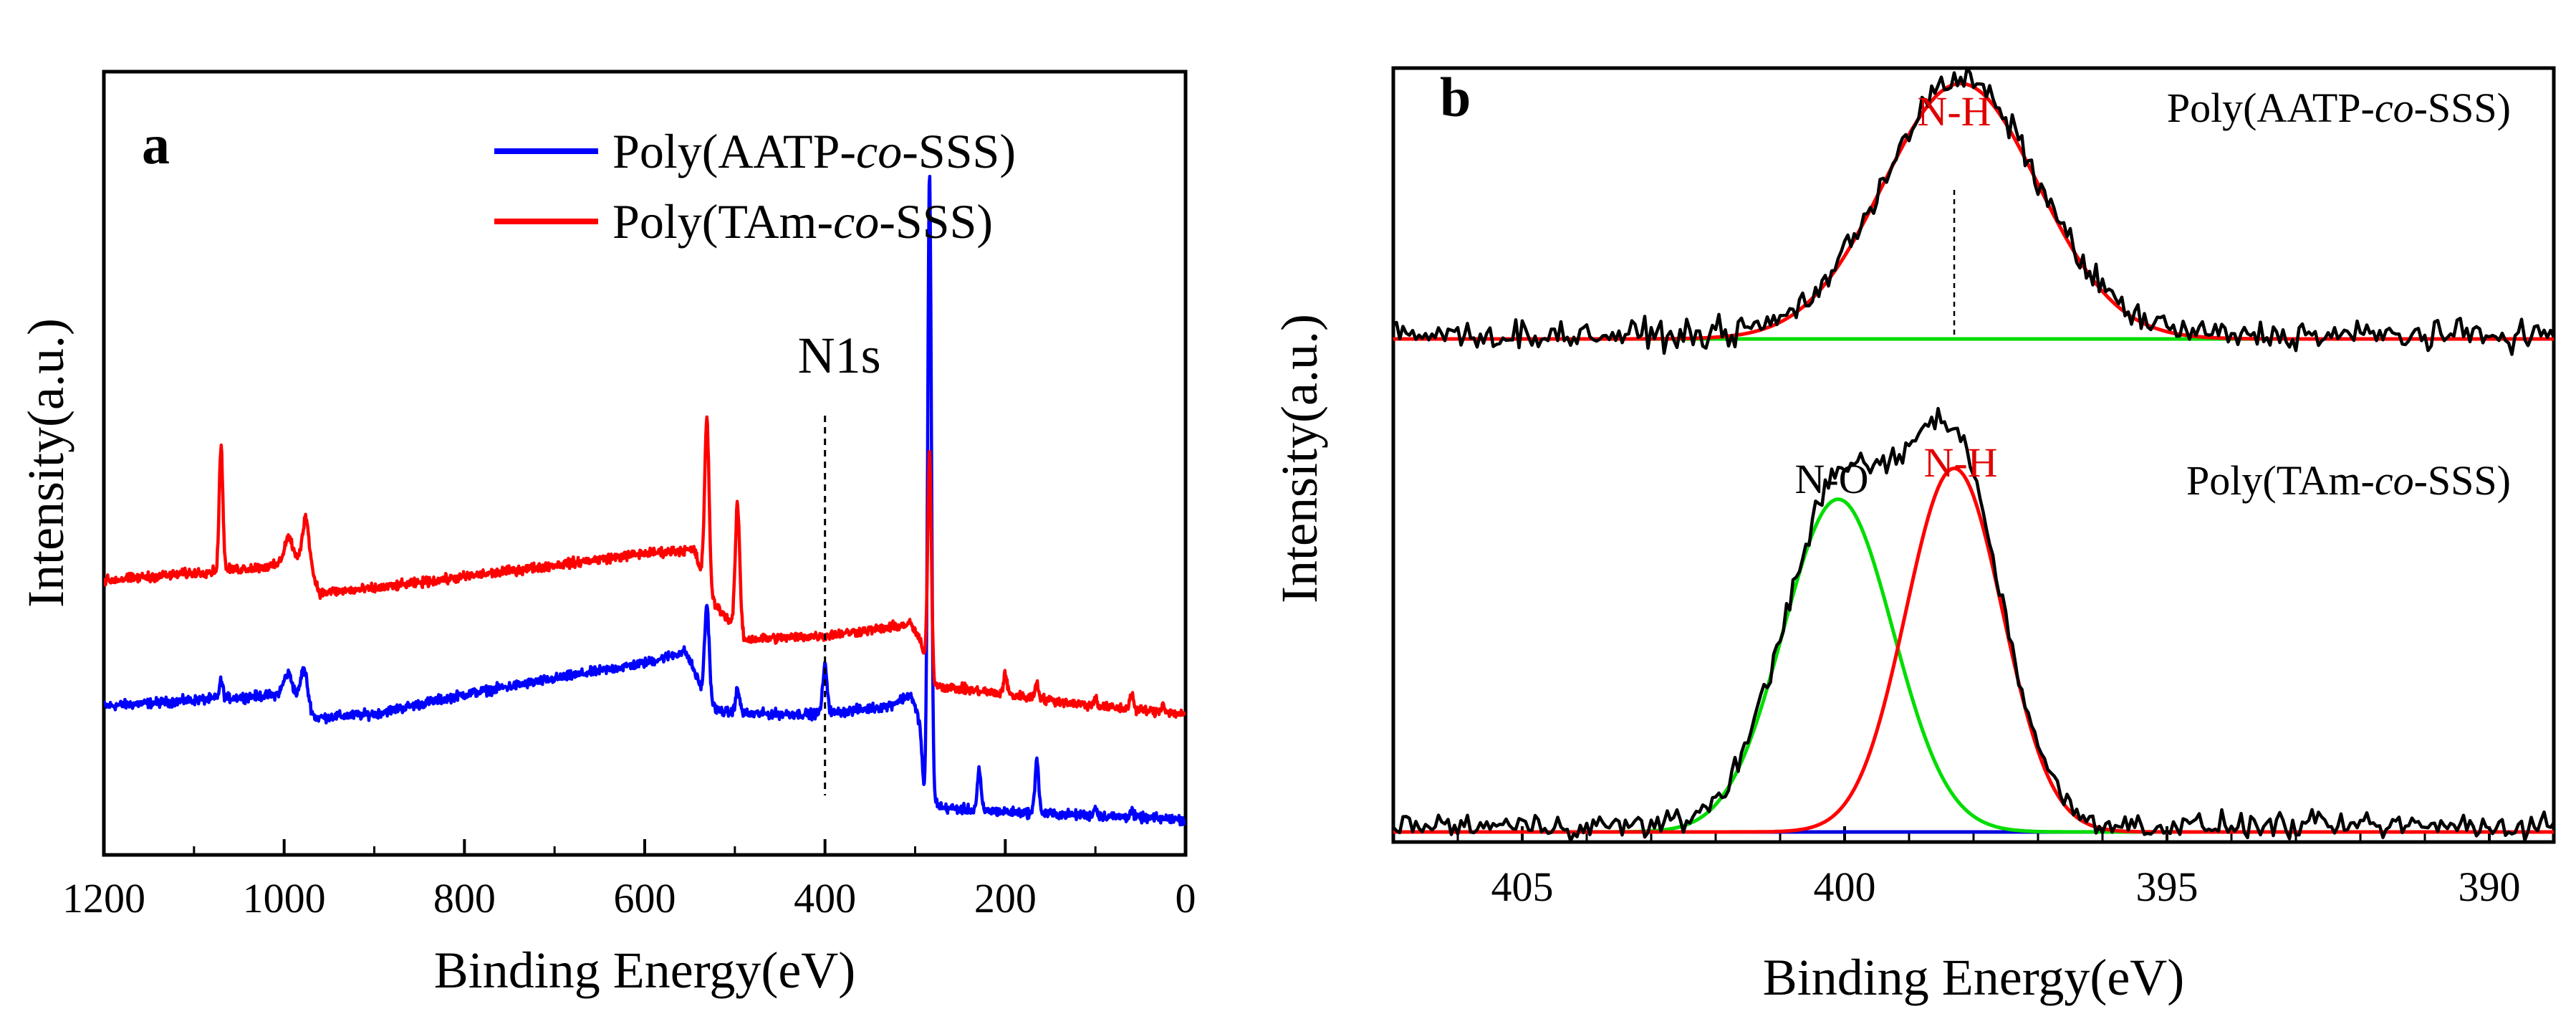  Describe the element at coordinates (1974, 977) in the screenshot. I see `panel-b-x-axis-title: Binding Energy(eV)` at that location.